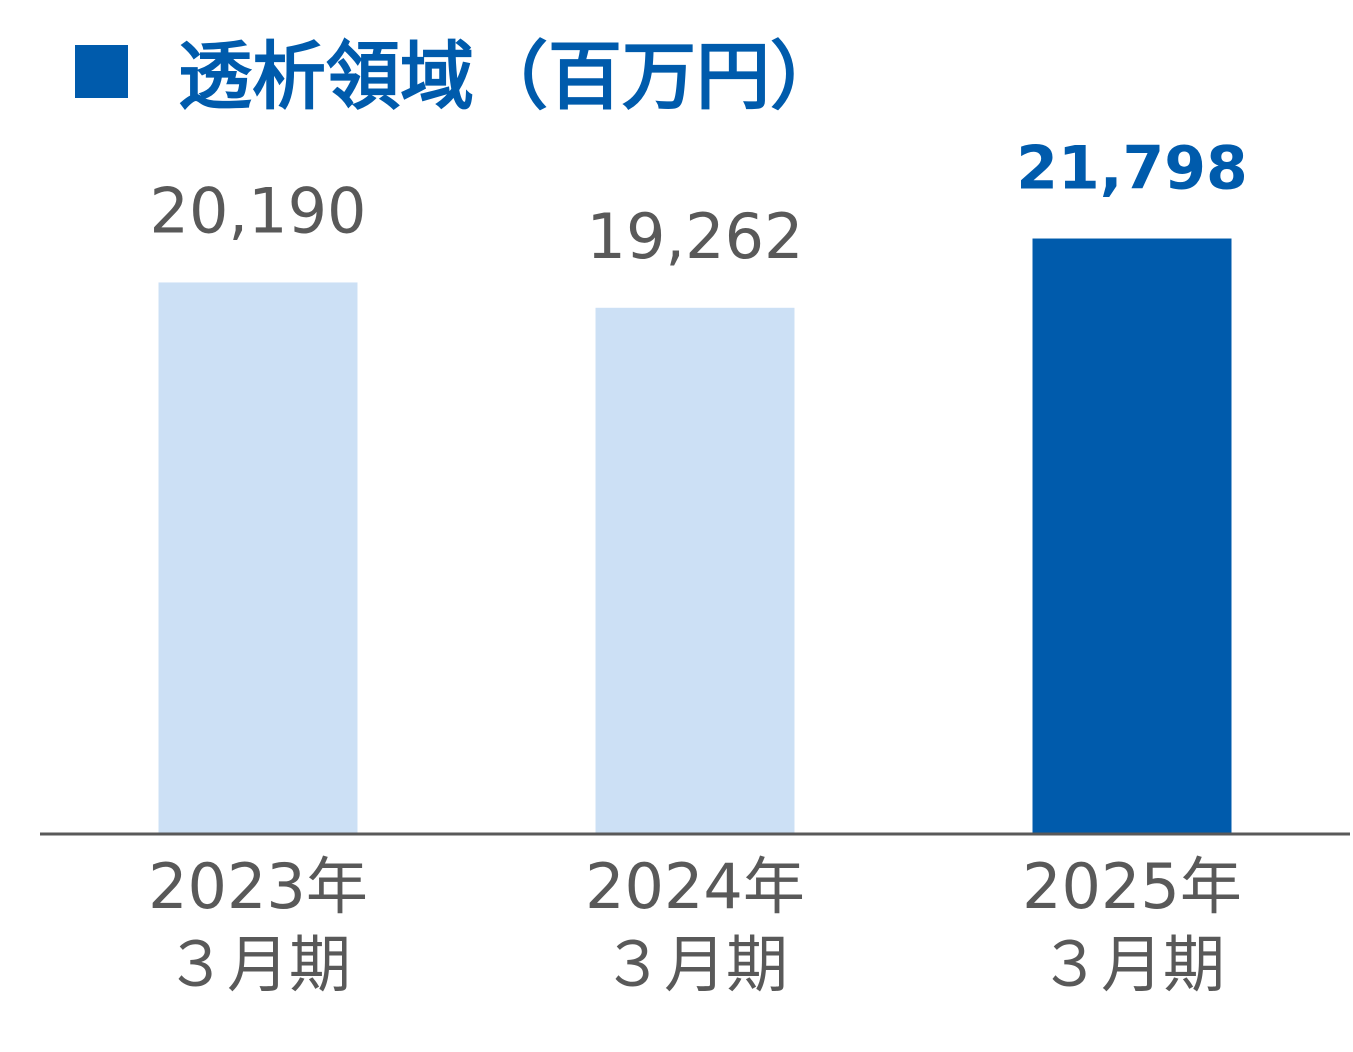 This screenshot has width=1353, height=1052. Describe the element at coordinates (695, 964) in the screenshot. I see `category-label-2-line2: ３月期` at that location.